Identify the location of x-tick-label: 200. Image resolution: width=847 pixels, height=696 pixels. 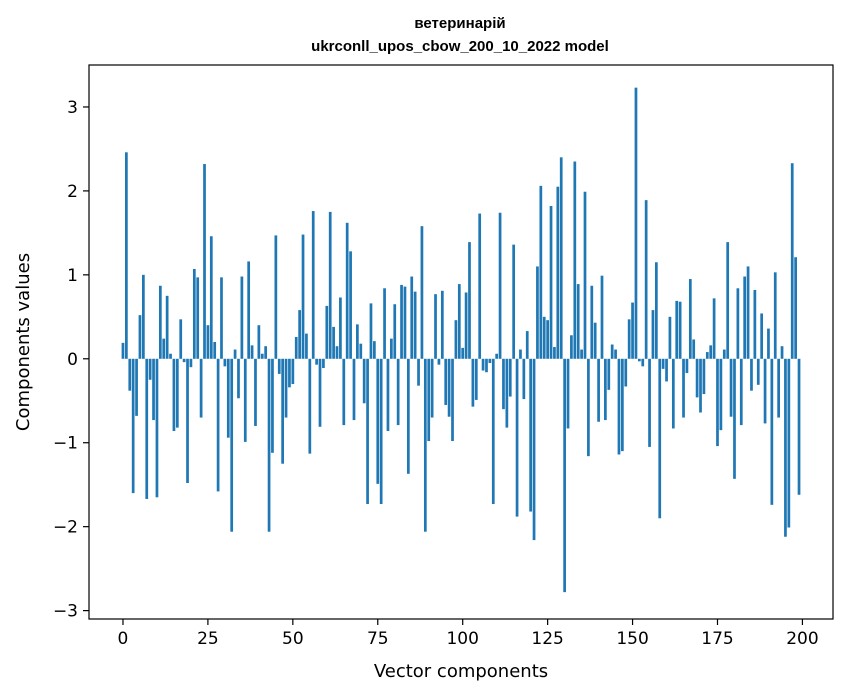
(802, 639).